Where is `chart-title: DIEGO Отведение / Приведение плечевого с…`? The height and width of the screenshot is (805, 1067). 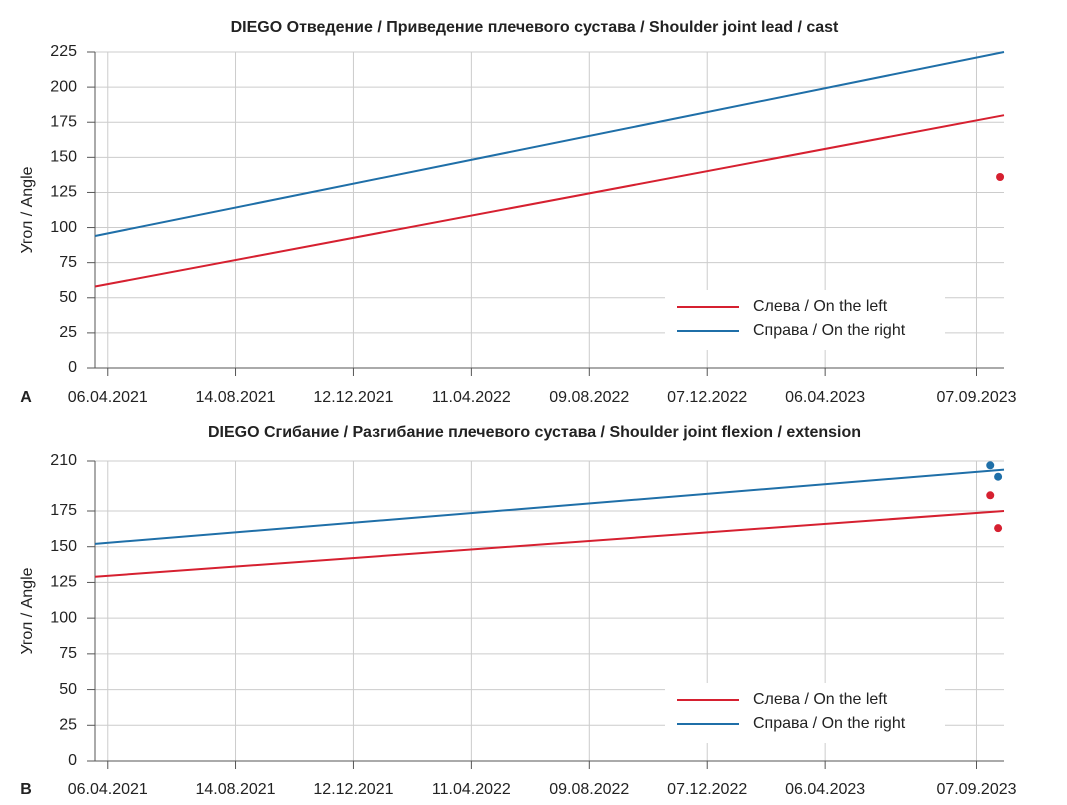 chart-title: DIEGO Отведение / Приведение плечевого с… is located at coordinates (535, 27).